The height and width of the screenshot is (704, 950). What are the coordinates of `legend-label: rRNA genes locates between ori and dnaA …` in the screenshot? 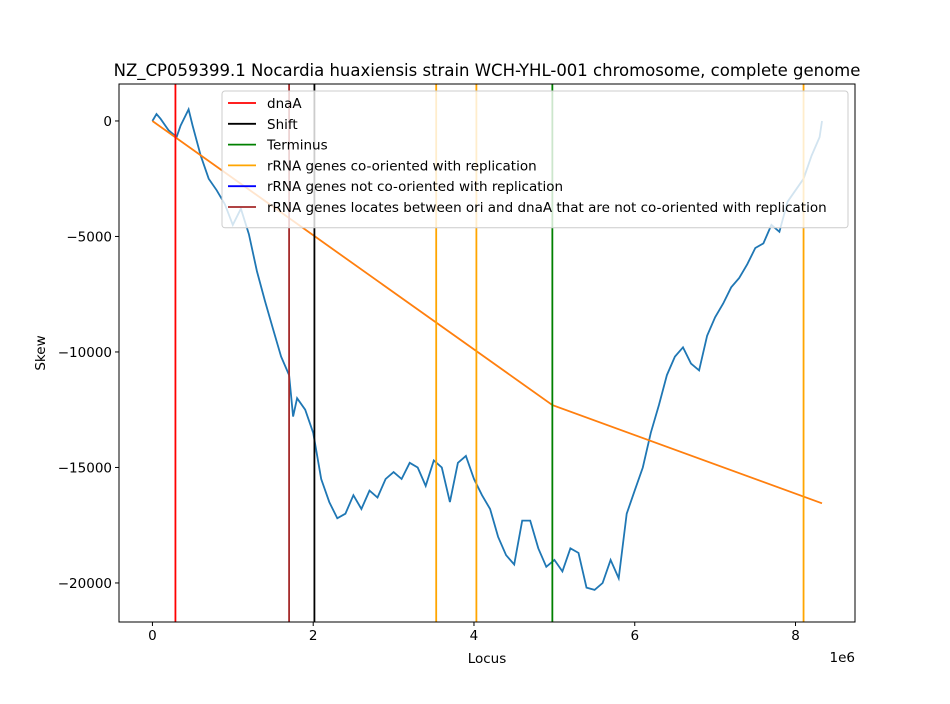 It's located at (547, 208).